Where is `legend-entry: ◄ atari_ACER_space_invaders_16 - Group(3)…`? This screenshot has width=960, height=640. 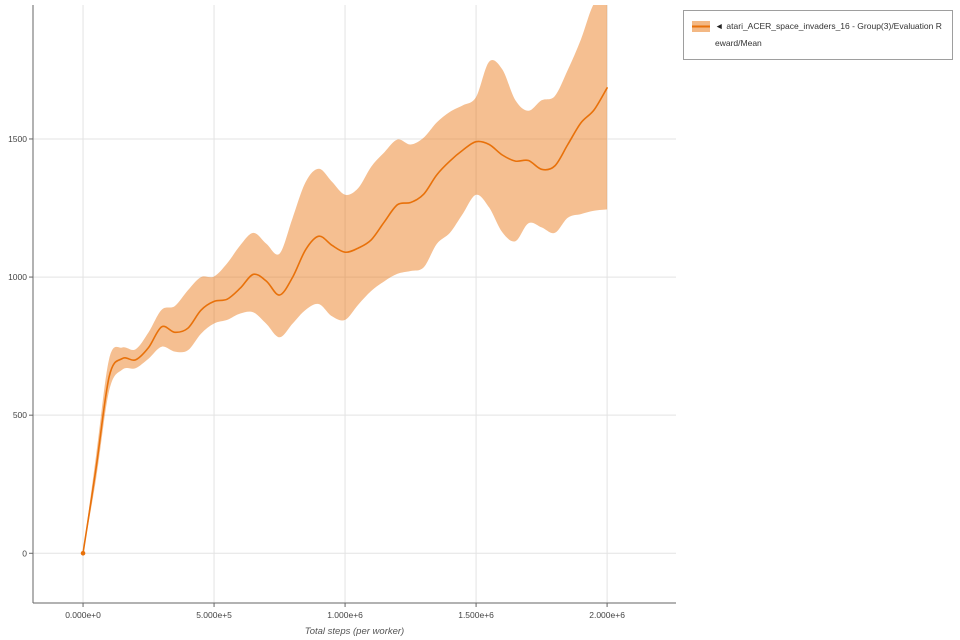 legend-entry: ◄ atari_ACER_space_invaders_16 - Group(3)… is located at coordinates (829, 35).